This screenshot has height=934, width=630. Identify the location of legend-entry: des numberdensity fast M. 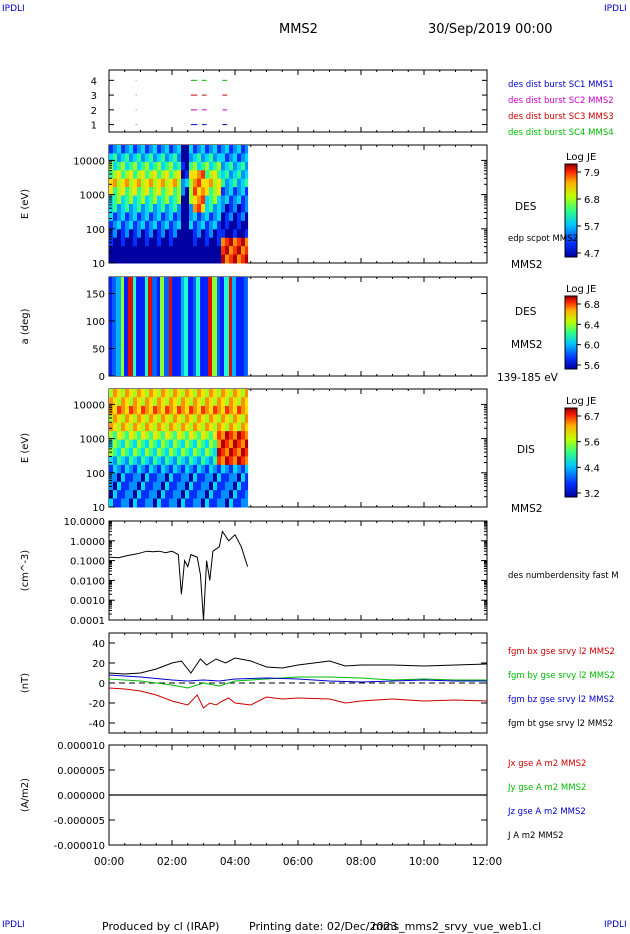
(563, 576).